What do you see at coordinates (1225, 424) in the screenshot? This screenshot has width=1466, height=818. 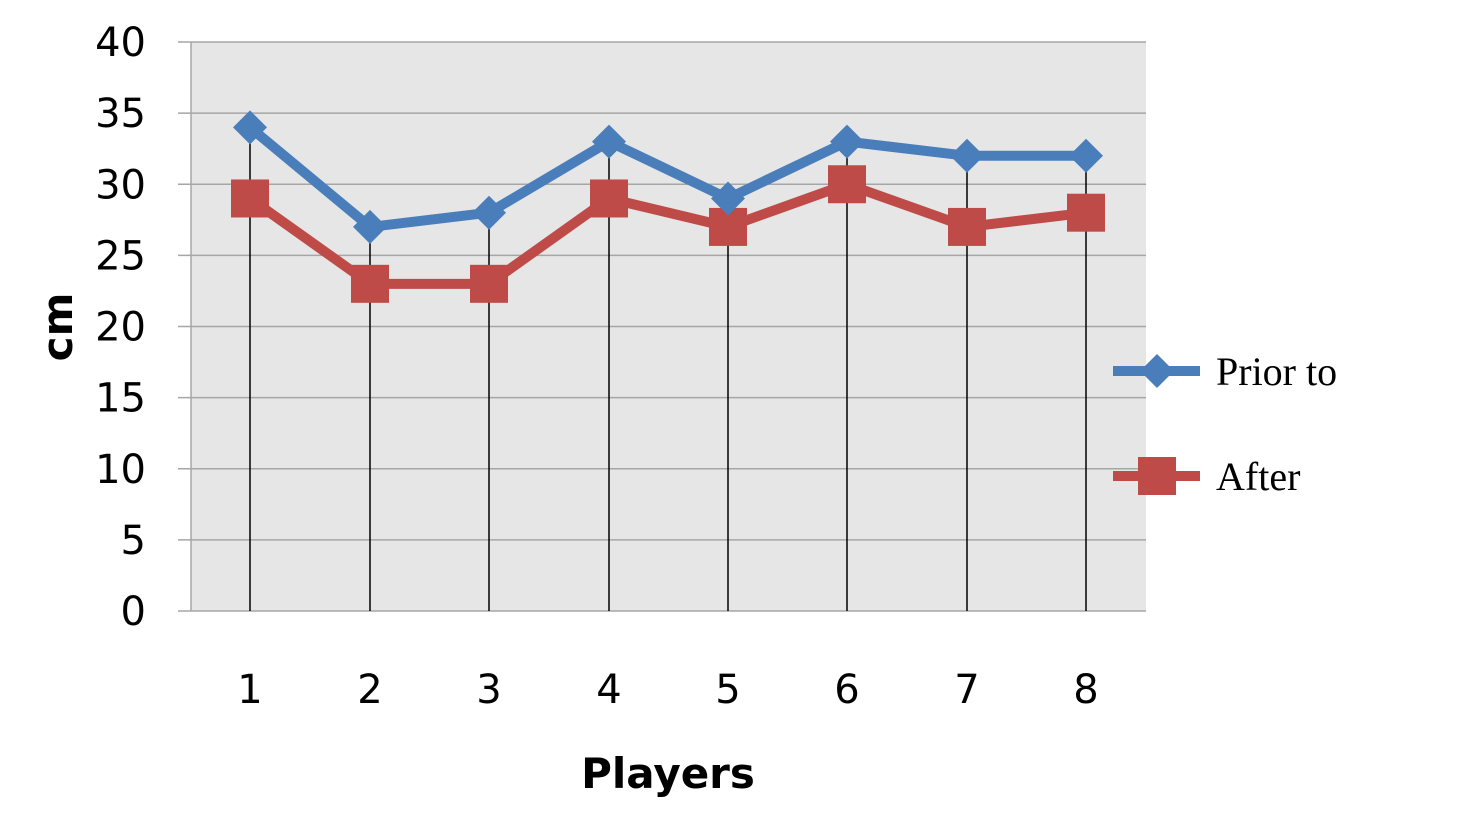 I see `legend: Prior to After` at bounding box center [1225, 424].